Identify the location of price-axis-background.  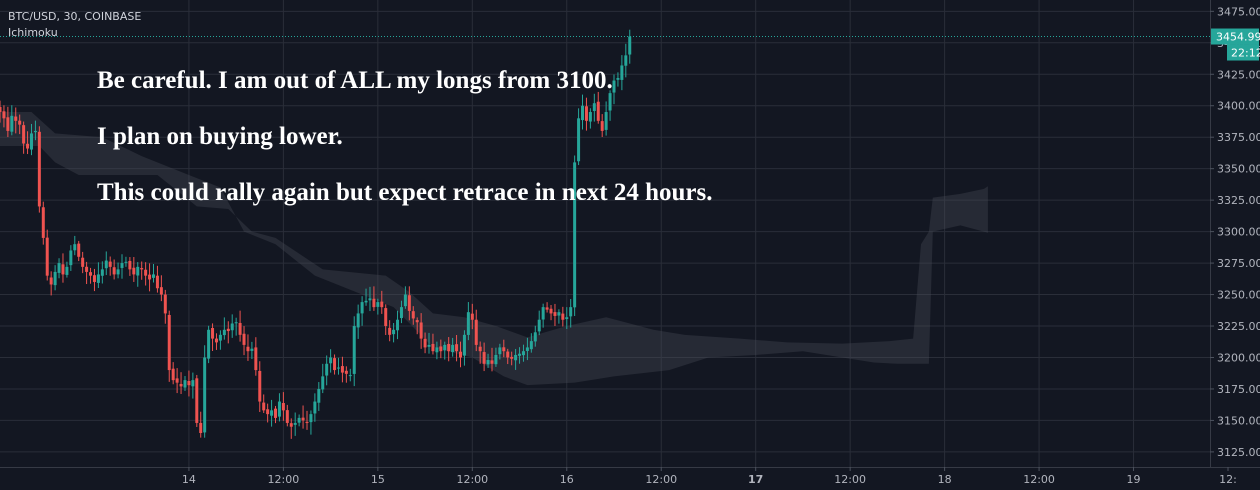
(1235, 245).